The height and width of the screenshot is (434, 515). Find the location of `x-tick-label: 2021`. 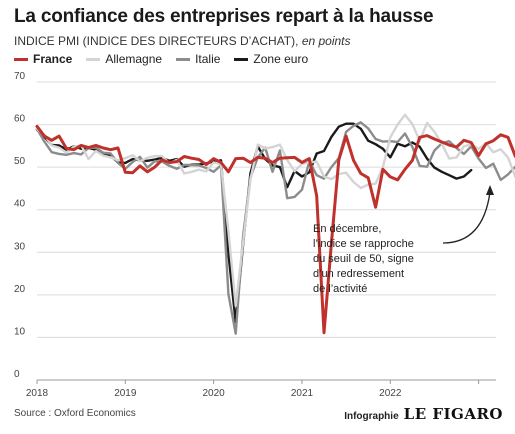

x-tick-label: 2021 is located at coordinates (302, 393).